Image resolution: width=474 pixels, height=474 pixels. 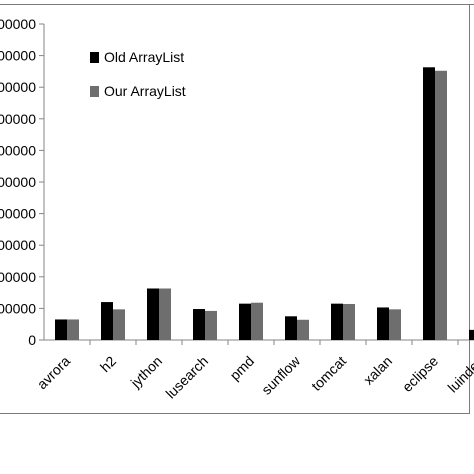 What do you see at coordinates (153, 314) in the screenshot?
I see `bar-old-arraylist-jython` at bounding box center [153, 314].